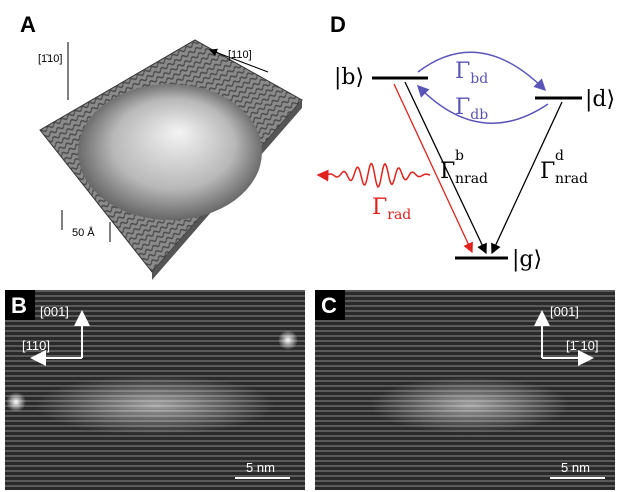 This screenshot has height=492, width=617. What do you see at coordinates (349, 77) in the screenshot?
I see `state-label: |b⟩` at bounding box center [349, 77].